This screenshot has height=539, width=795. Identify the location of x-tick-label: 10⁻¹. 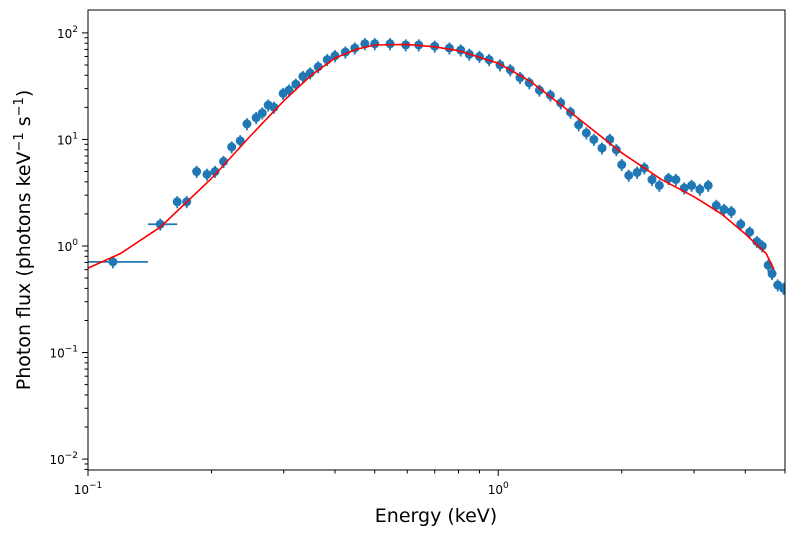
(88, 489).